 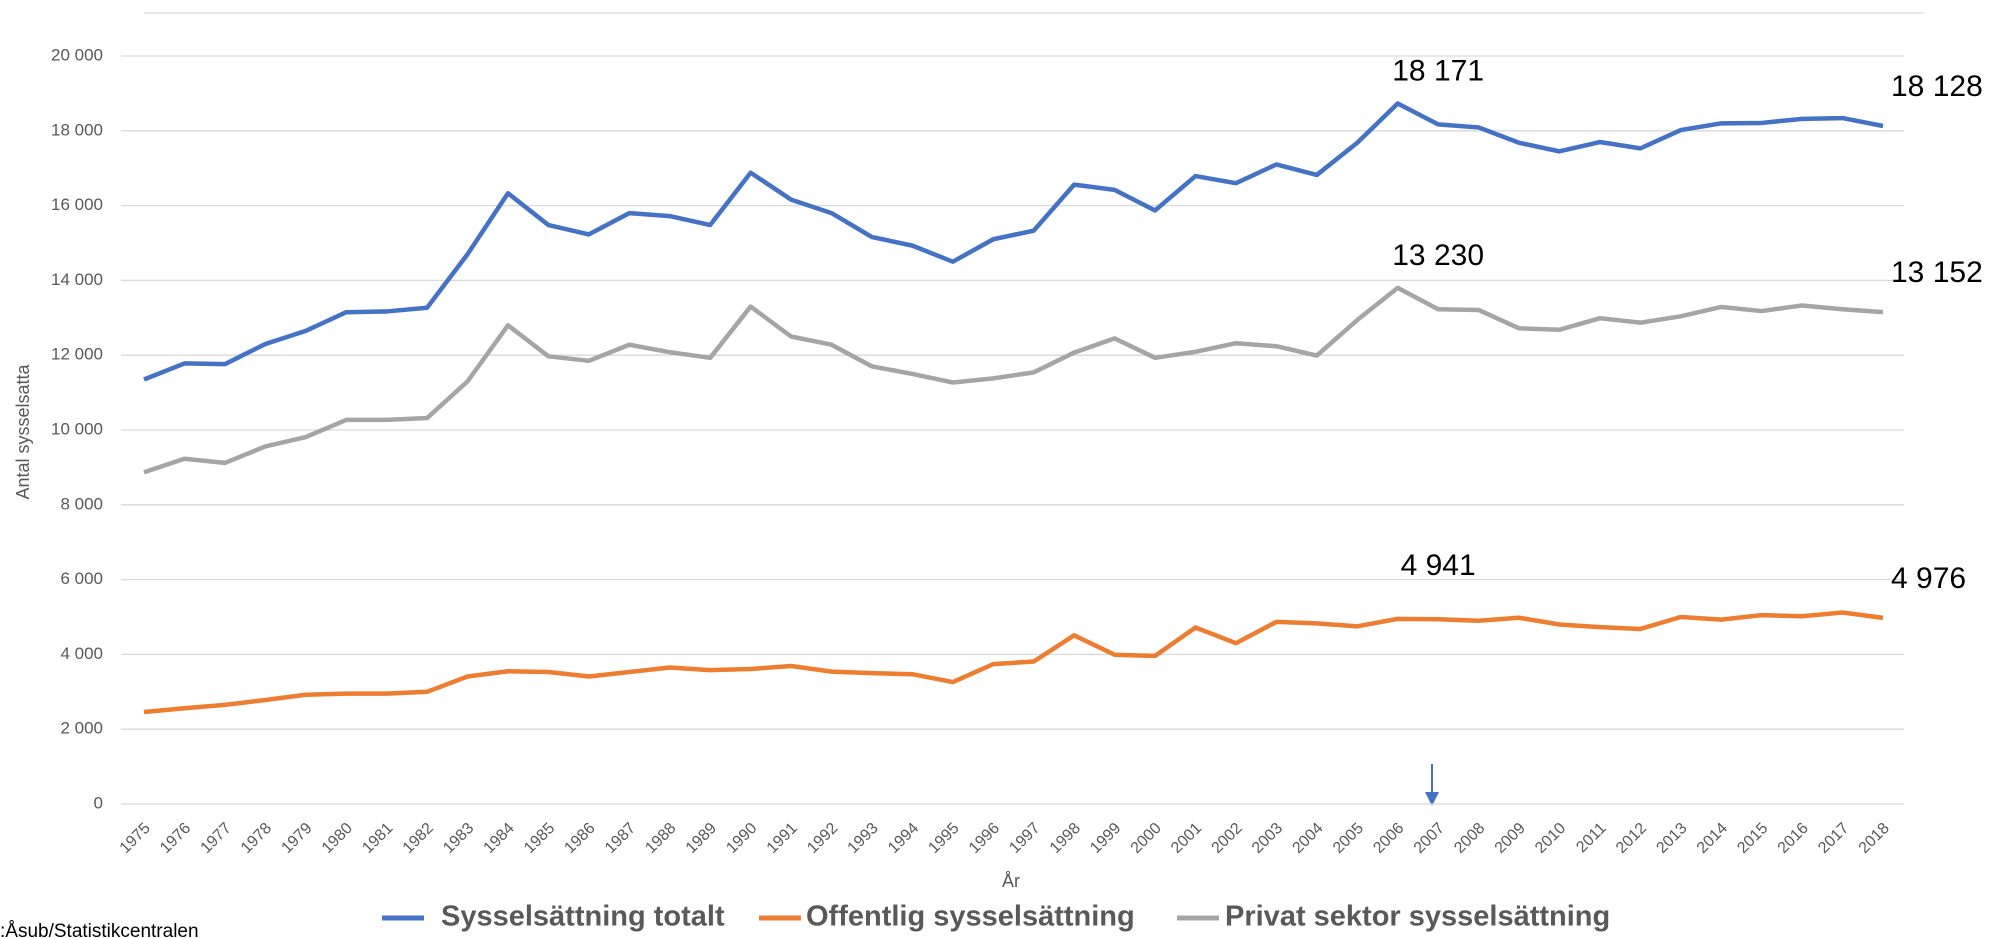 What do you see at coordinates (903, 838) in the screenshot?
I see `x-tick-label: 1994` at bounding box center [903, 838].